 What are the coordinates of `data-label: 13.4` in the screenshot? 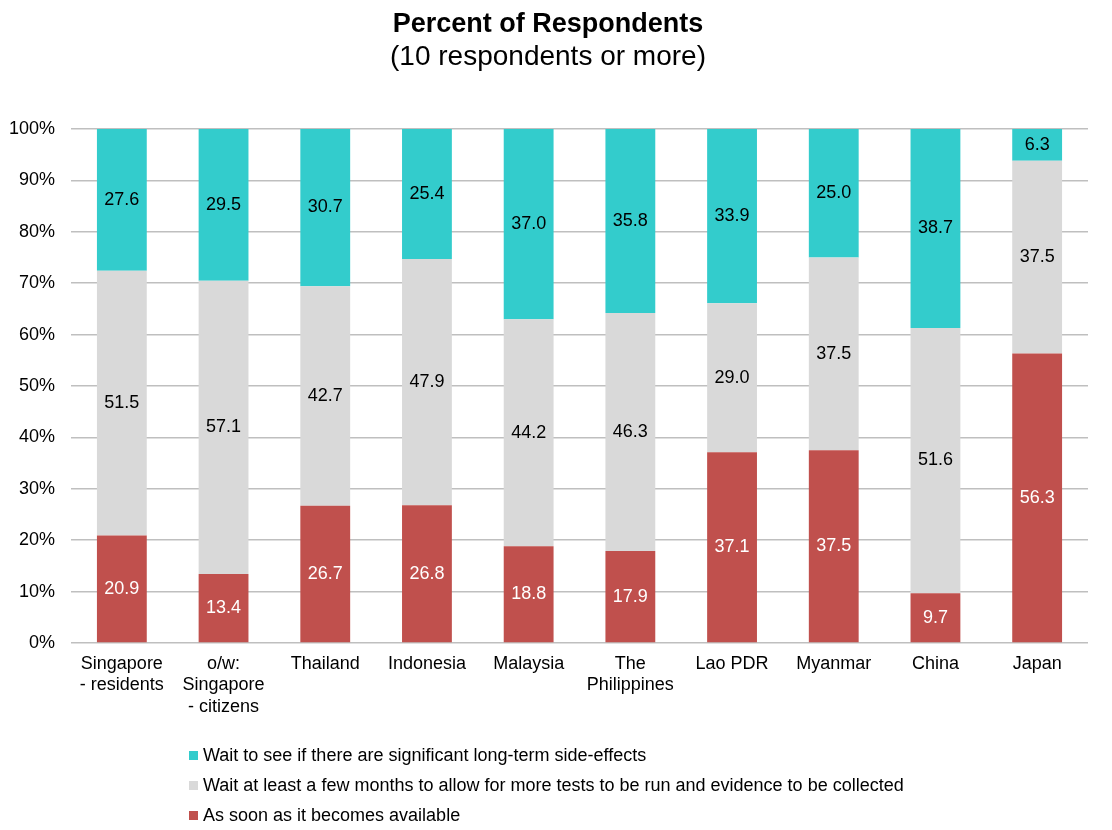 It's located at (224, 607).